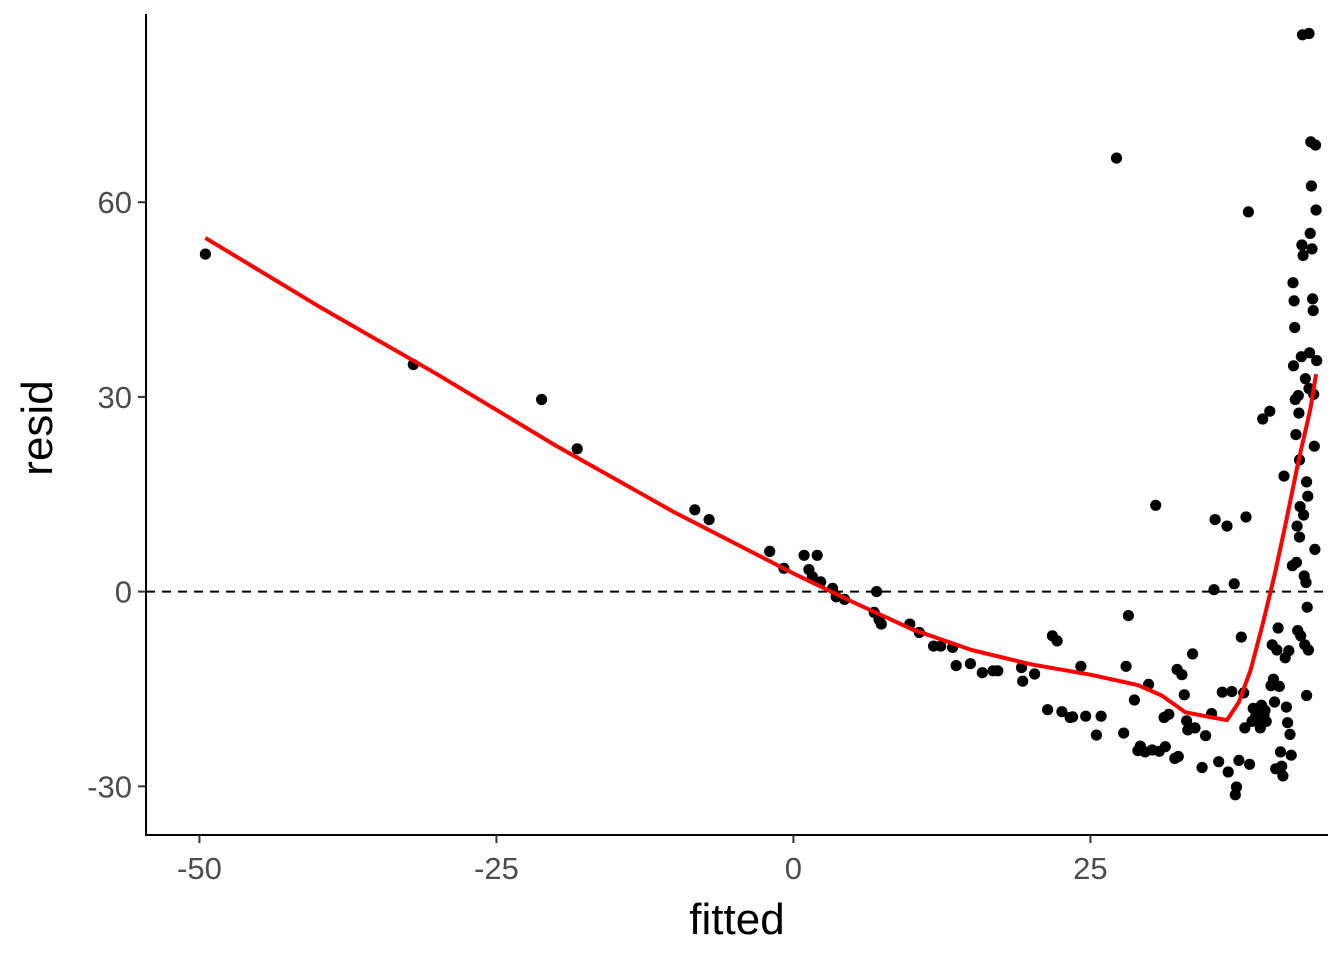 This screenshot has height=960, width=1344. Describe the element at coordinates (496, 868) in the screenshot. I see `x-tick-label: -25` at that location.